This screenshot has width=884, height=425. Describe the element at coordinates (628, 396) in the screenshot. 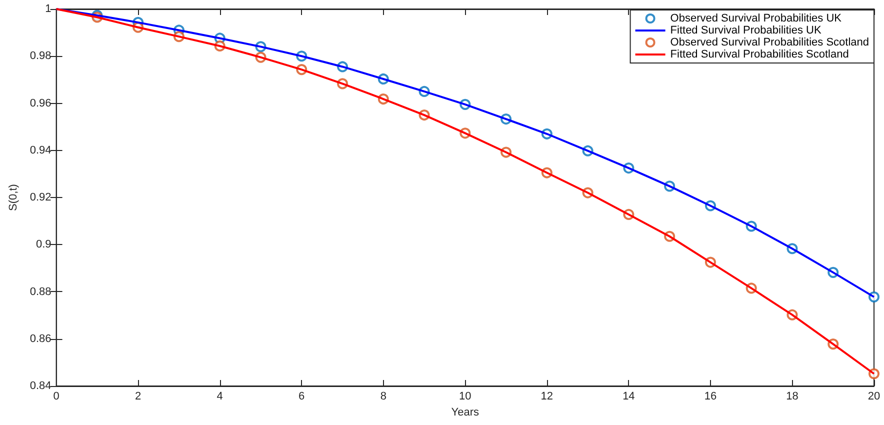

I see `x-tick-label: 14` at that location.